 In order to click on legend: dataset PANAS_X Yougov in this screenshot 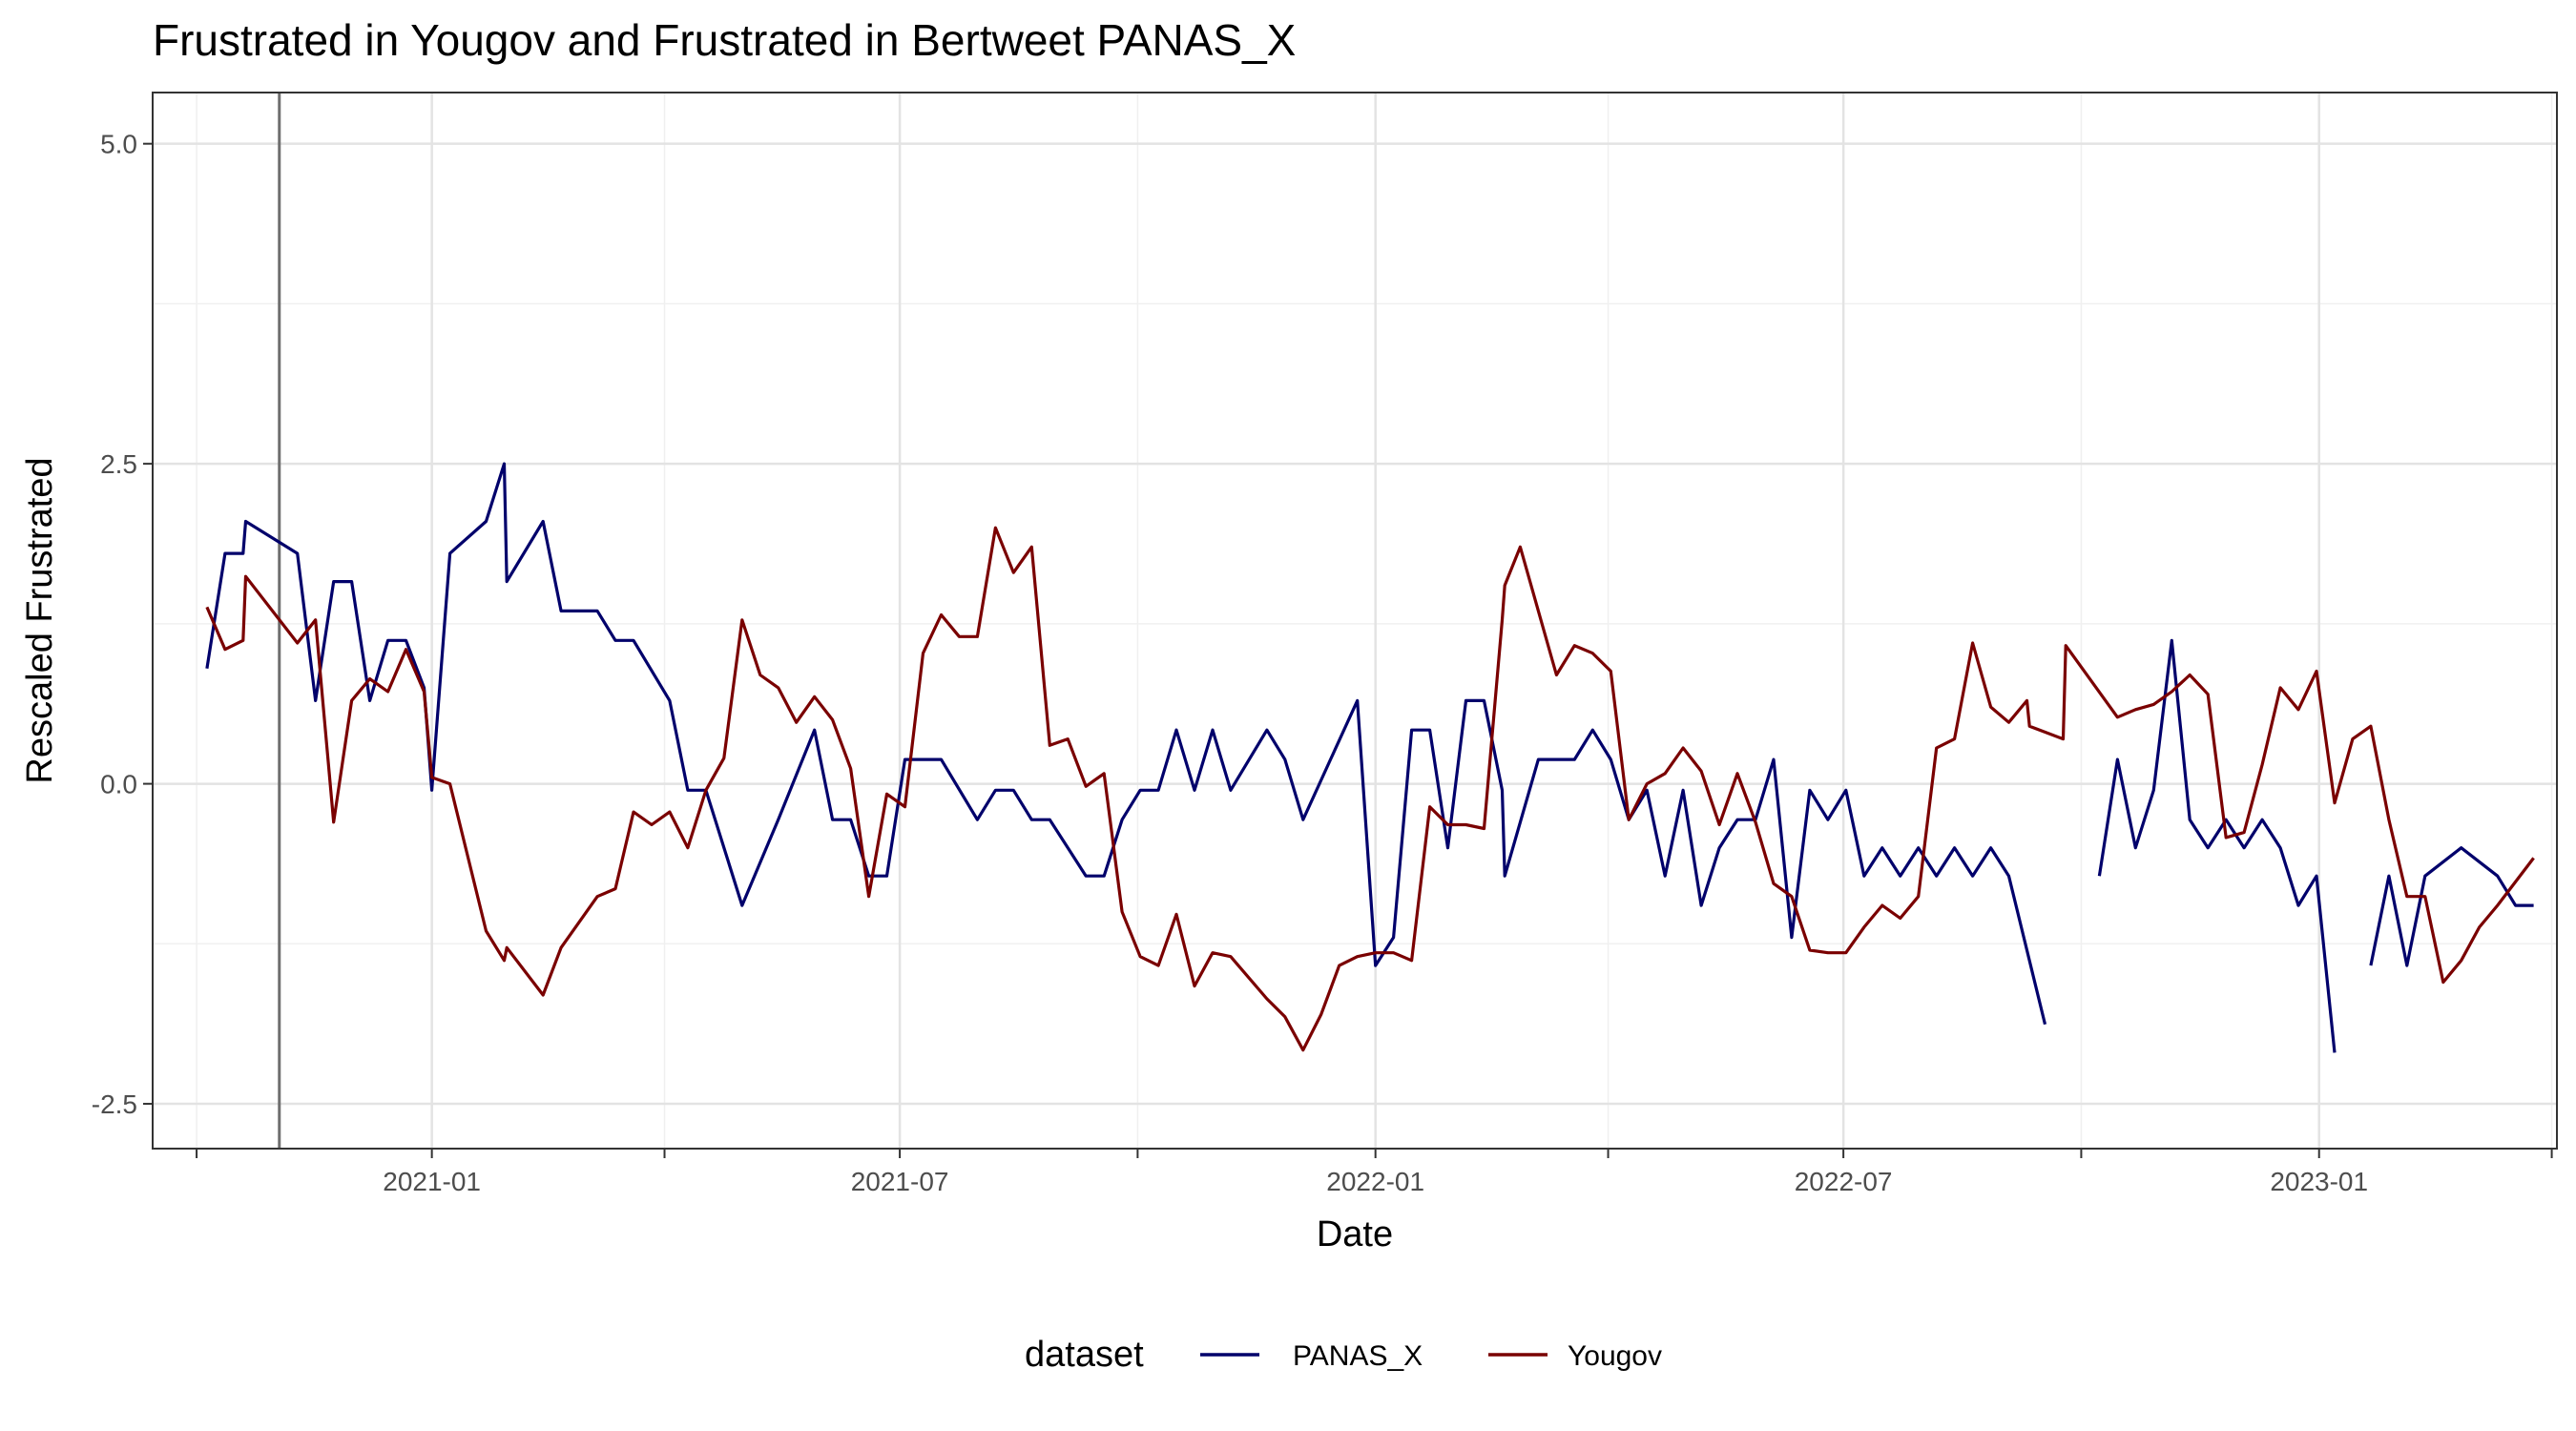, I will do `click(1343, 1355)`.